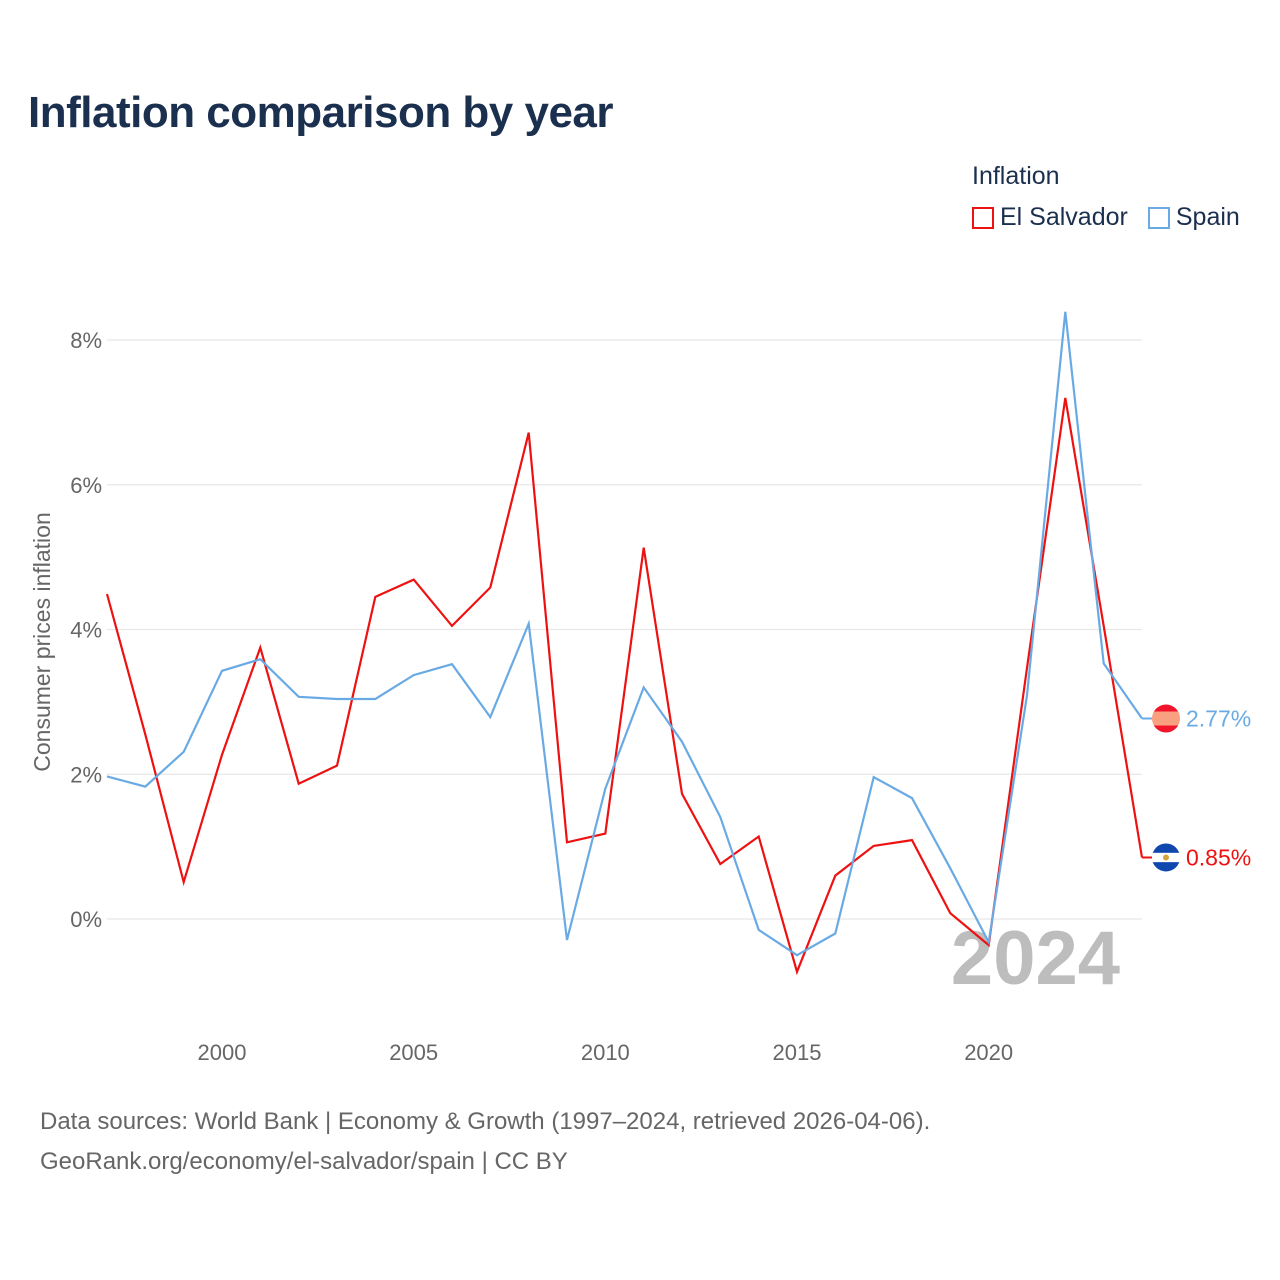  I want to click on flag-icon-el-salvador, so click(1166, 857).